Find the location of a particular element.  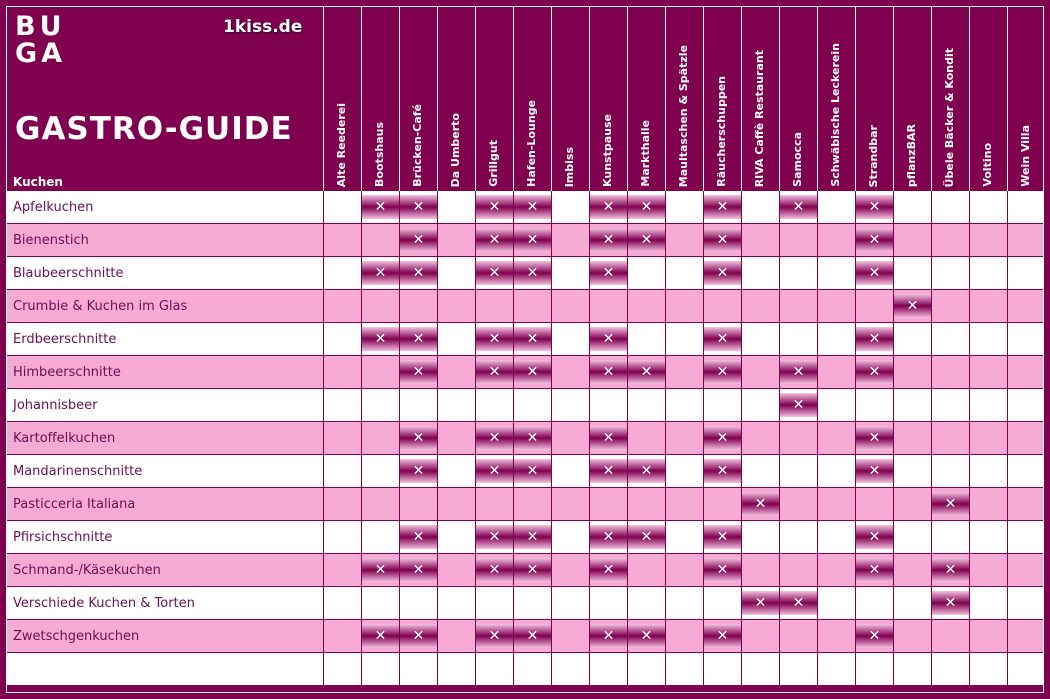

cake-name: Zwetschgenkuchen is located at coordinates (165, 636).